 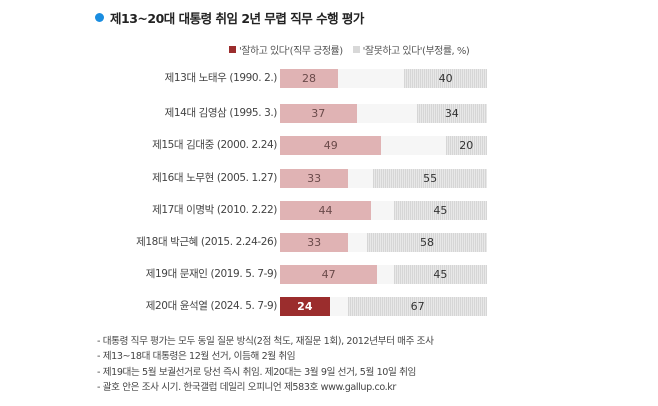 I want to click on chart-row: 제18대 박근혜 (2015. 2.24-26) 33 58, so click(x=329, y=242).